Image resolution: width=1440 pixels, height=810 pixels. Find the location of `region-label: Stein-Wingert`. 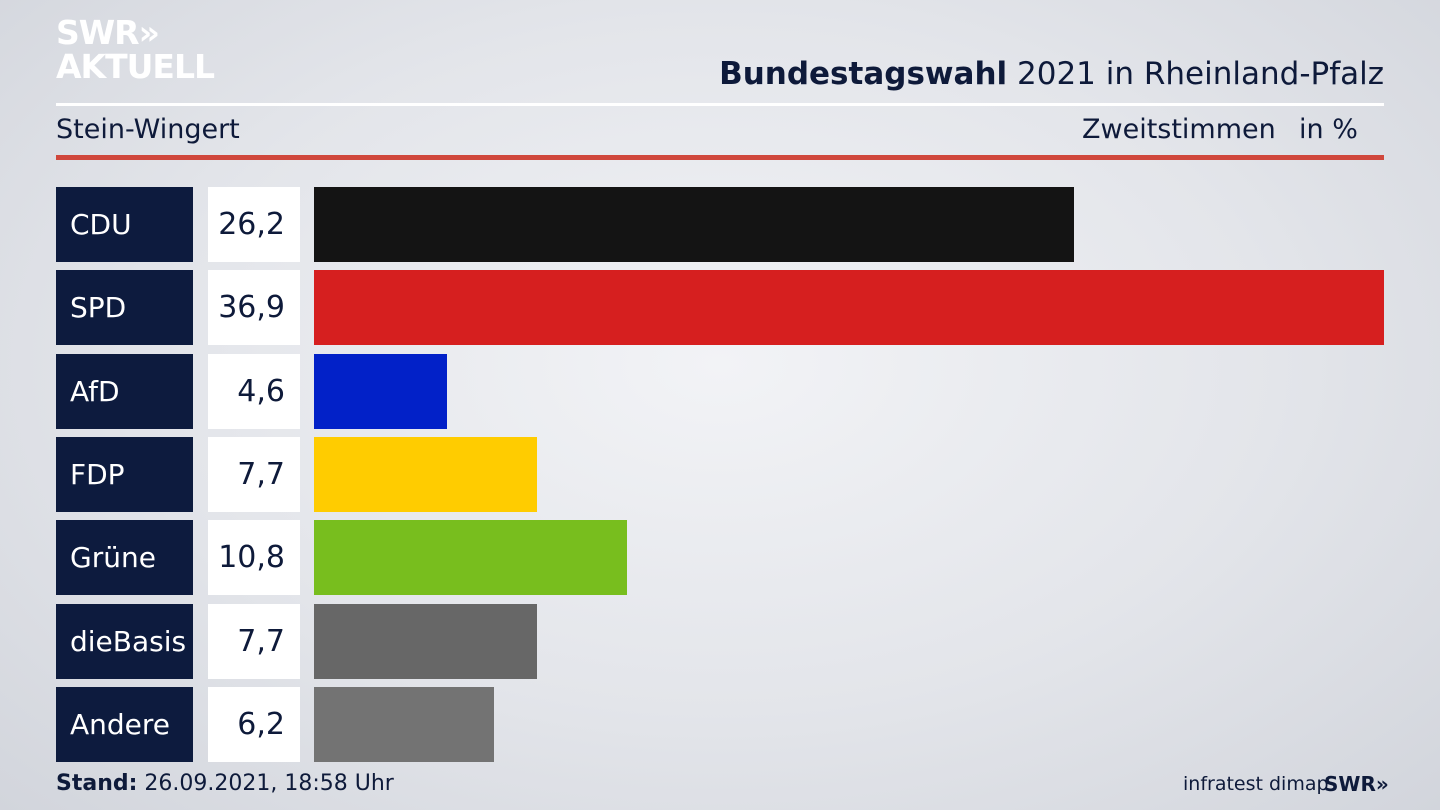

region-label: Stein-Wingert is located at coordinates (148, 129).